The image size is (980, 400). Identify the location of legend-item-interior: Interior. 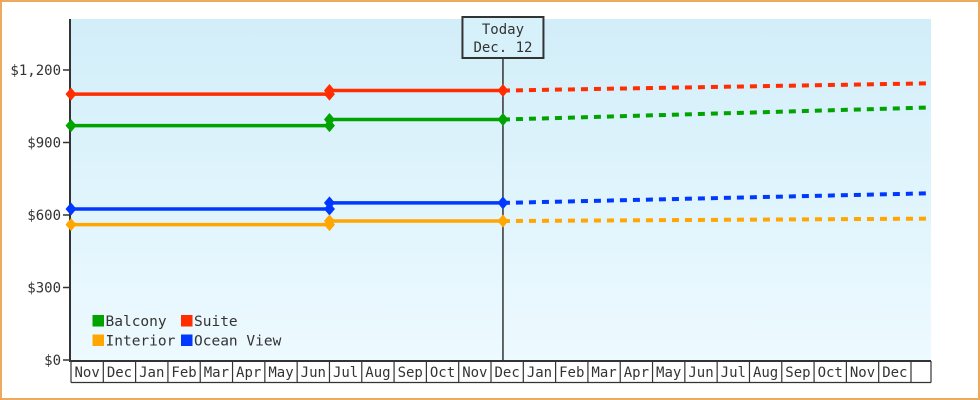
(134, 342).